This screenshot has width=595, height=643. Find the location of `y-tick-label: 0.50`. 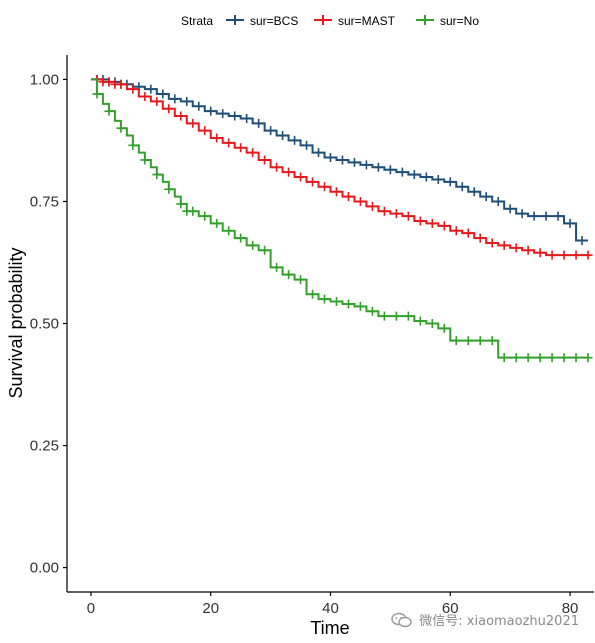

y-tick-label: 0.50 is located at coordinates (44, 324).